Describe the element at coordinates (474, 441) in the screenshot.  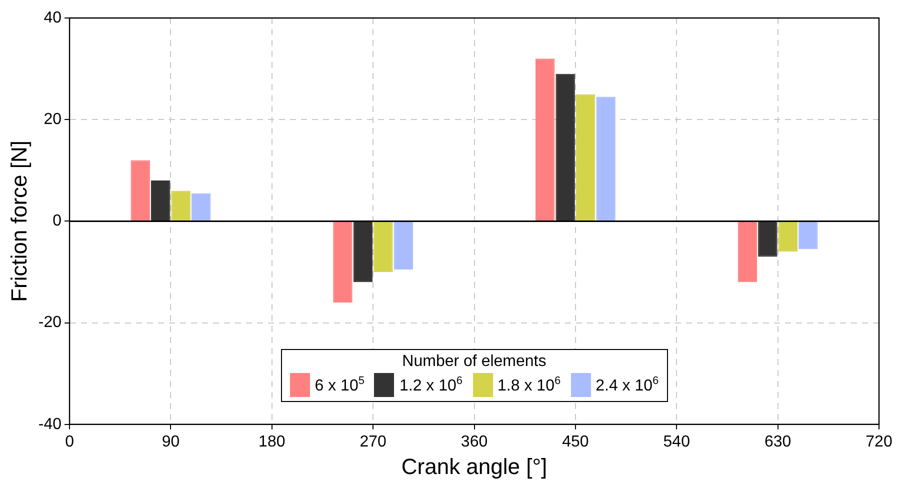
I see `x-tick-label: 360` at that location.